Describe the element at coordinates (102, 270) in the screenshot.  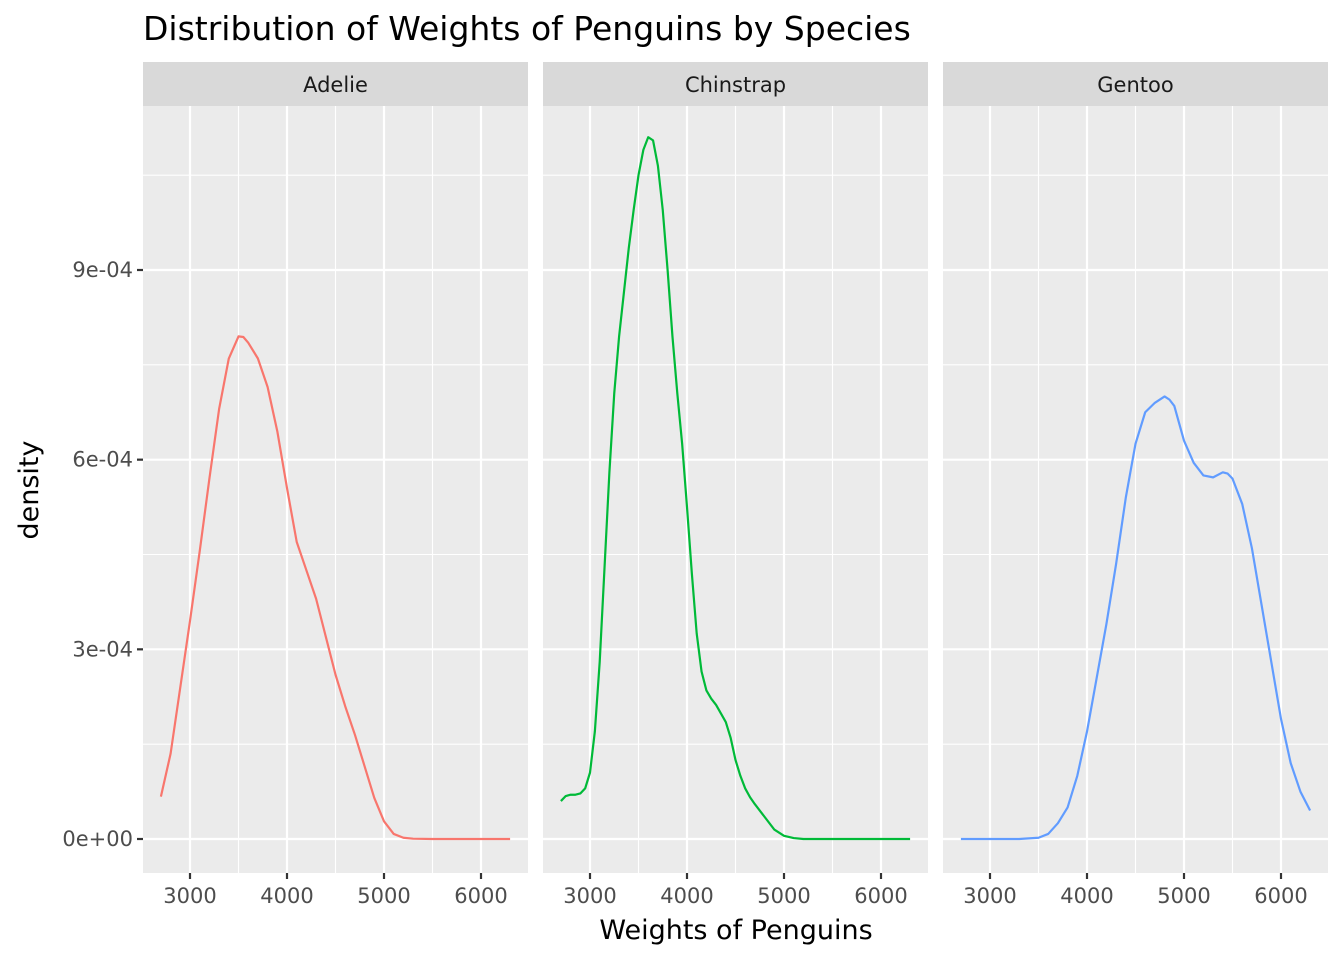
I see `y-tick-label: 9e-04` at that location.